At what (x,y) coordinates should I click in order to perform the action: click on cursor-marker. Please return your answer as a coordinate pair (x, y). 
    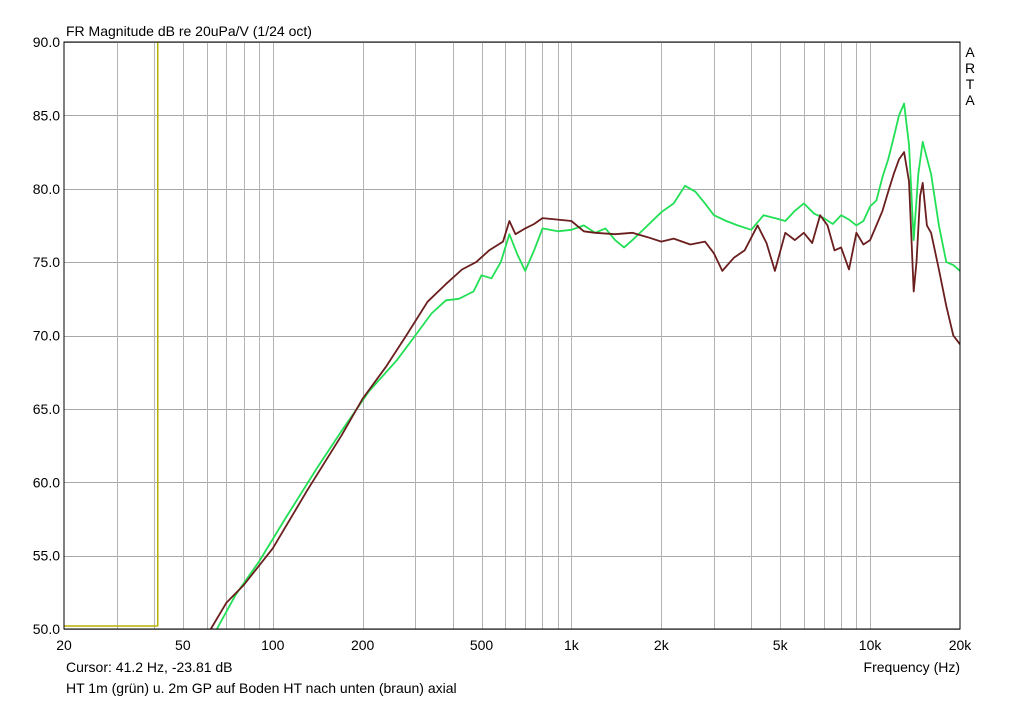
    Looking at the image, I should click on (111, 334).